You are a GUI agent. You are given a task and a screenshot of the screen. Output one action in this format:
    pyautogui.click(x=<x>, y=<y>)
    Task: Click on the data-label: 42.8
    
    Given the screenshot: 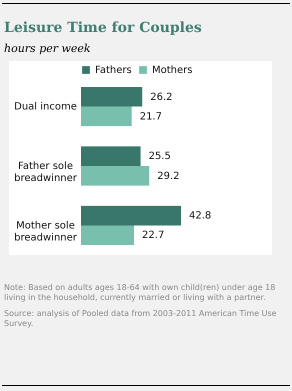 What is the action you would take?
    pyautogui.click(x=200, y=216)
    